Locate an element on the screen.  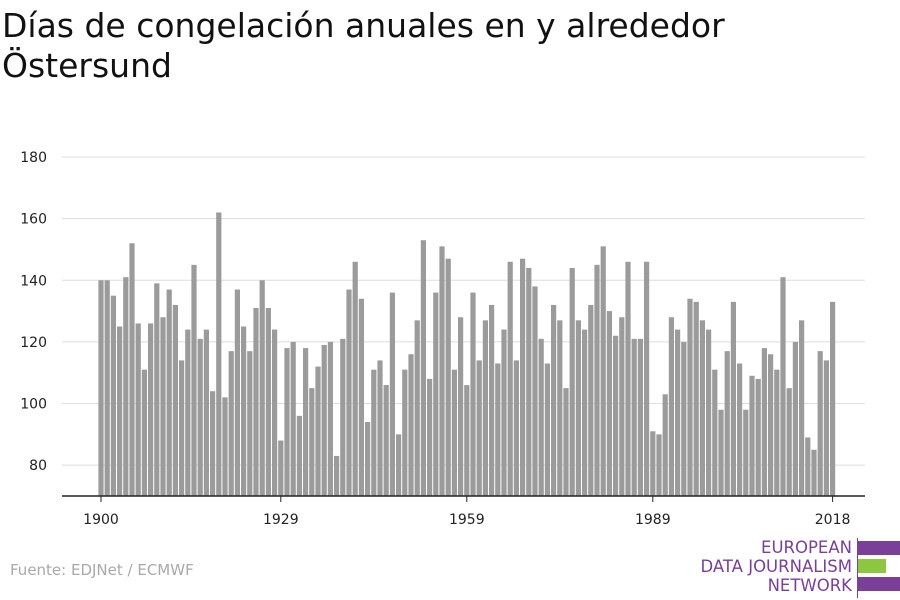
bar-1975 is located at coordinates (566, 442).